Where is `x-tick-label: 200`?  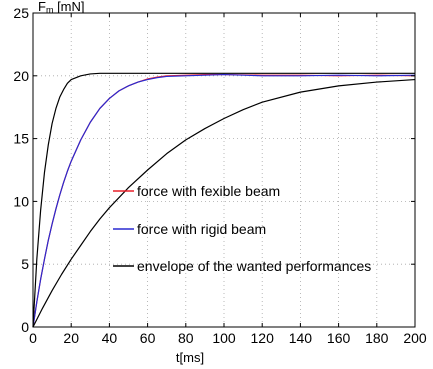
x-tick-label: 200 is located at coordinates (415, 338).